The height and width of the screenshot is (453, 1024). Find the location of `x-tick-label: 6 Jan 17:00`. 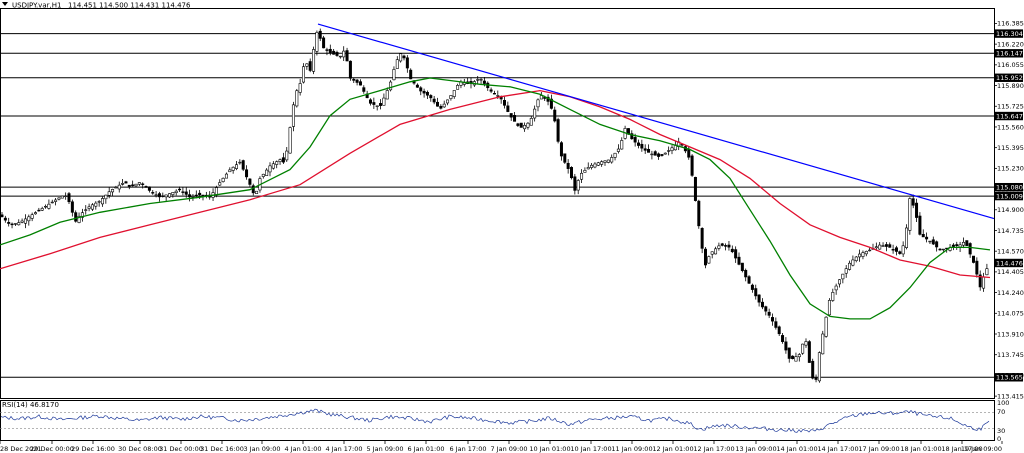

x-tick-label: 6 Jan 17:00 is located at coordinates (467, 449).